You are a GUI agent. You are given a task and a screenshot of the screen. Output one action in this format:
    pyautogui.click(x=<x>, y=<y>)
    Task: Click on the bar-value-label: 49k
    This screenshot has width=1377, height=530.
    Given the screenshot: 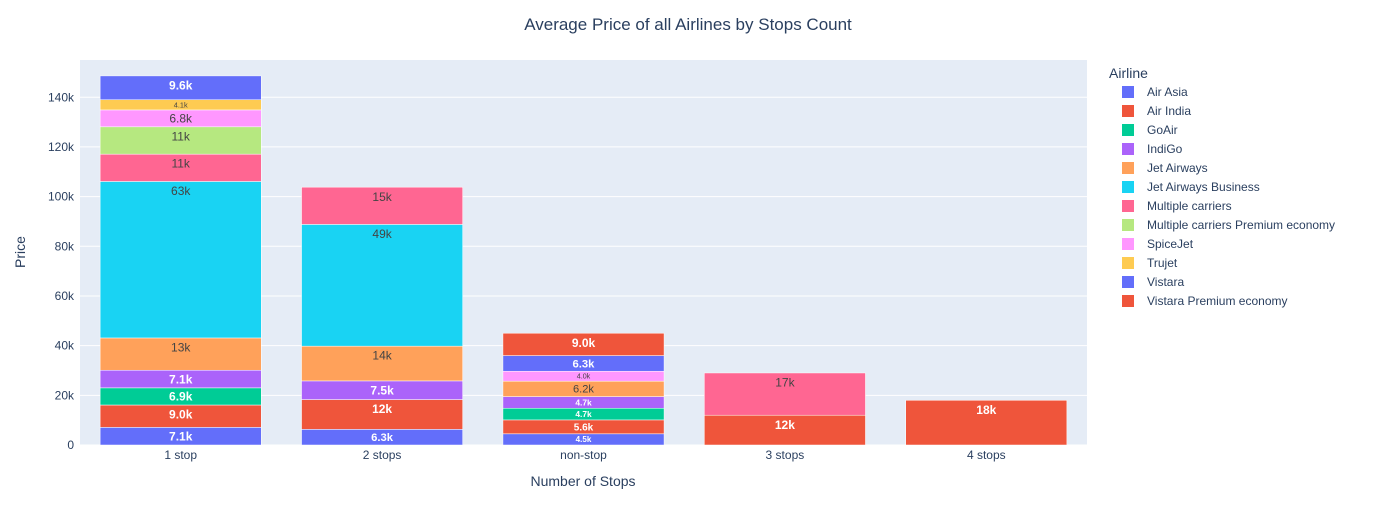 What is the action you would take?
    pyautogui.click(x=382, y=234)
    